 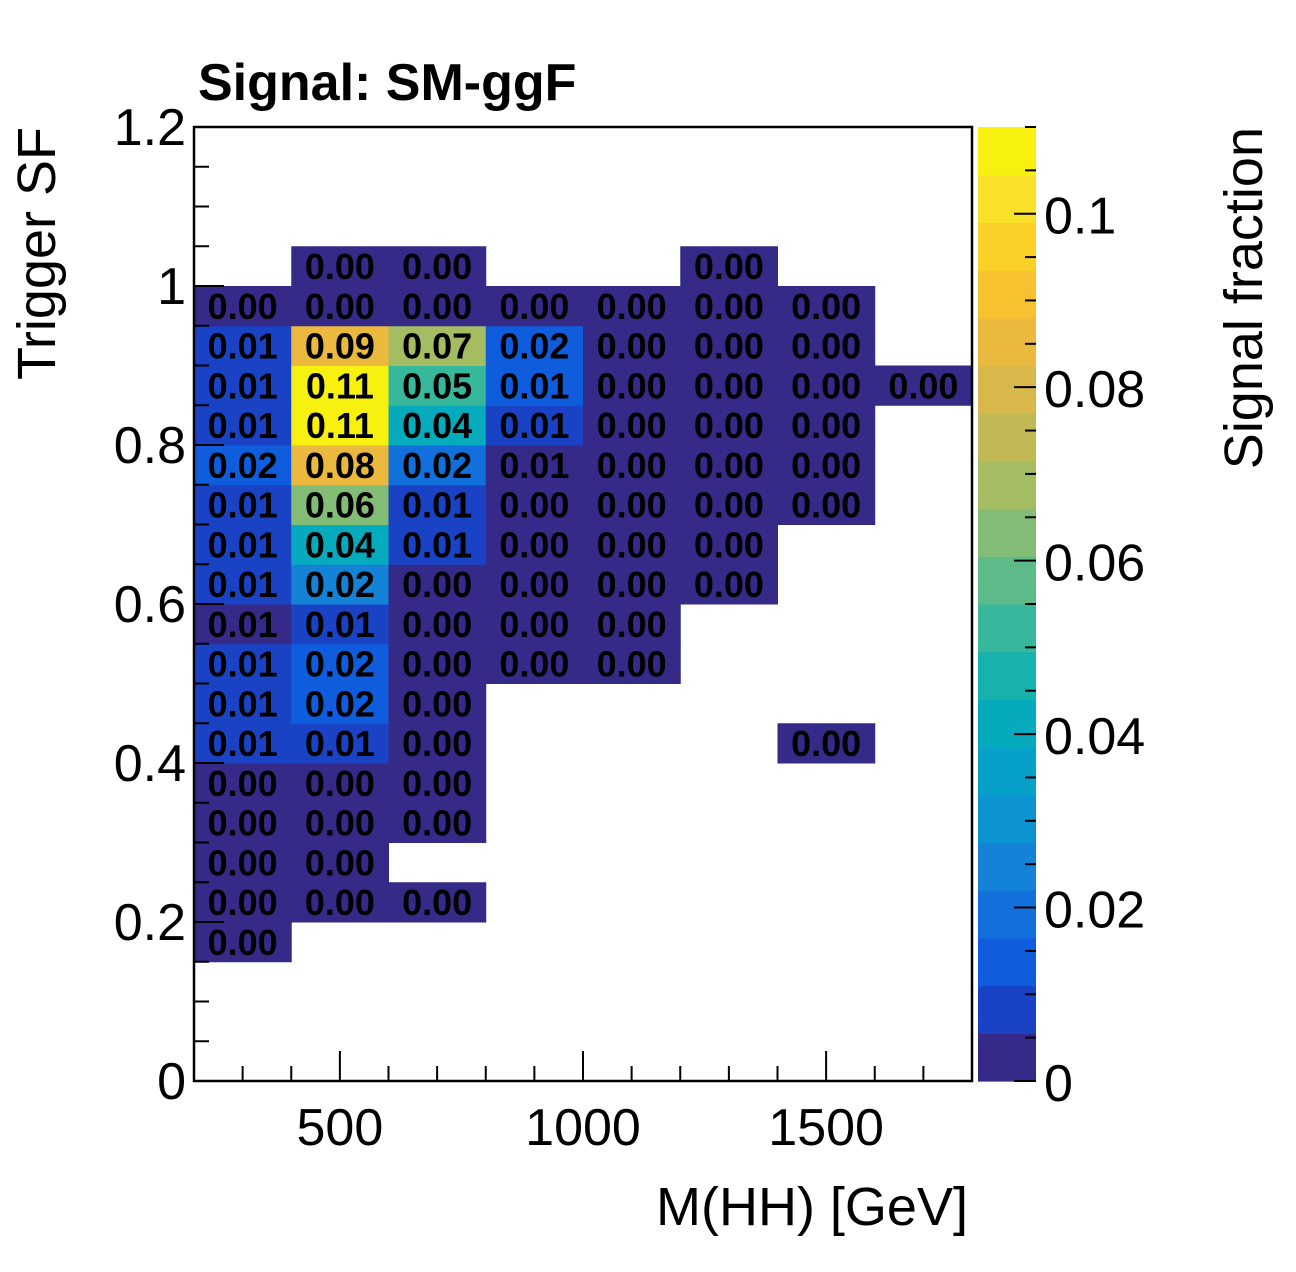 What do you see at coordinates (150, 128) in the screenshot?
I see `y-axis-tick-label: 1.2` at bounding box center [150, 128].